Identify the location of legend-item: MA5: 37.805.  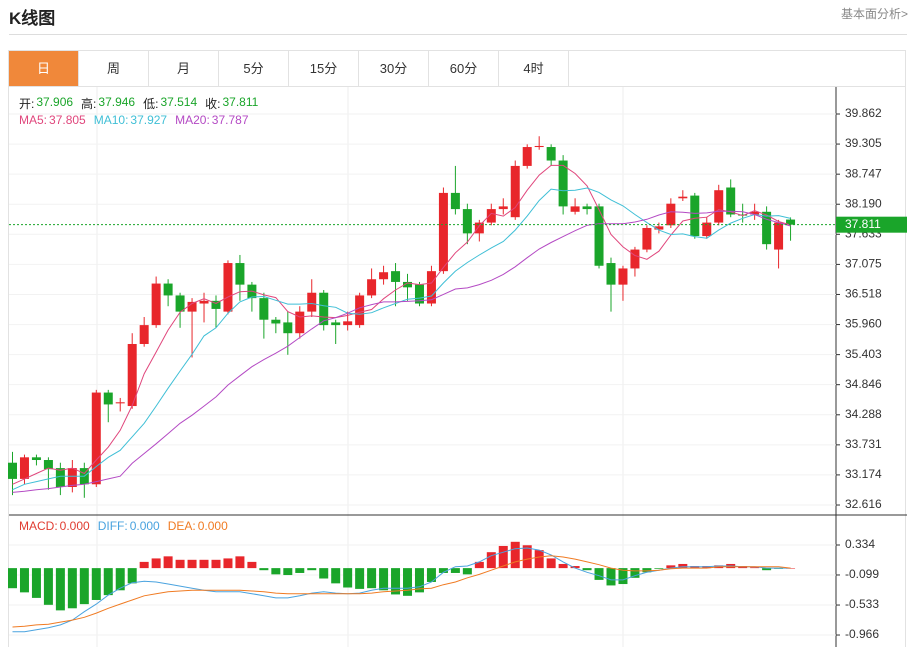
(52, 120).